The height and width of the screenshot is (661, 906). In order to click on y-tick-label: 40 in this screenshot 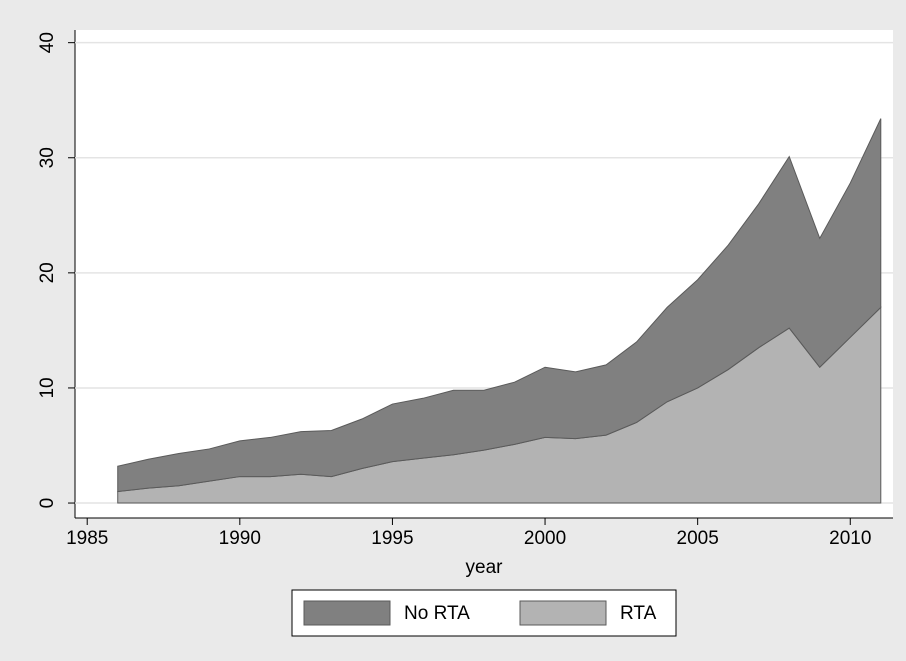, I will do `click(47, 42)`.